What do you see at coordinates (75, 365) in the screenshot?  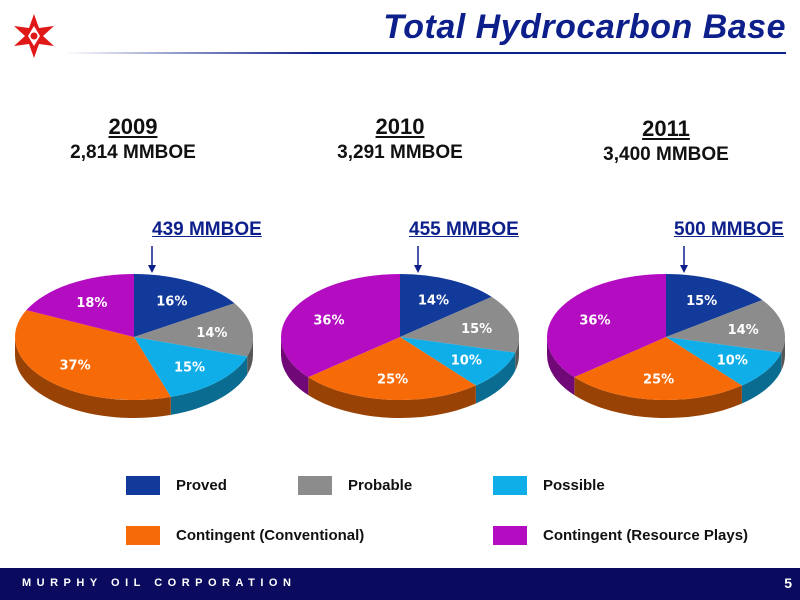 I see `pie-2009-data-label-3: 37%` at bounding box center [75, 365].